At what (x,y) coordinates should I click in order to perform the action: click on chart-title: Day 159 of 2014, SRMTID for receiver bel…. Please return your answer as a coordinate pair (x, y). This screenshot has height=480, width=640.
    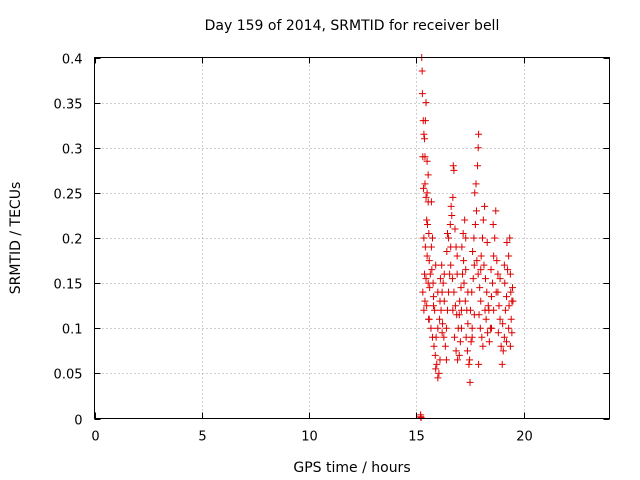
    Looking at the image, I should click on (352, 26).